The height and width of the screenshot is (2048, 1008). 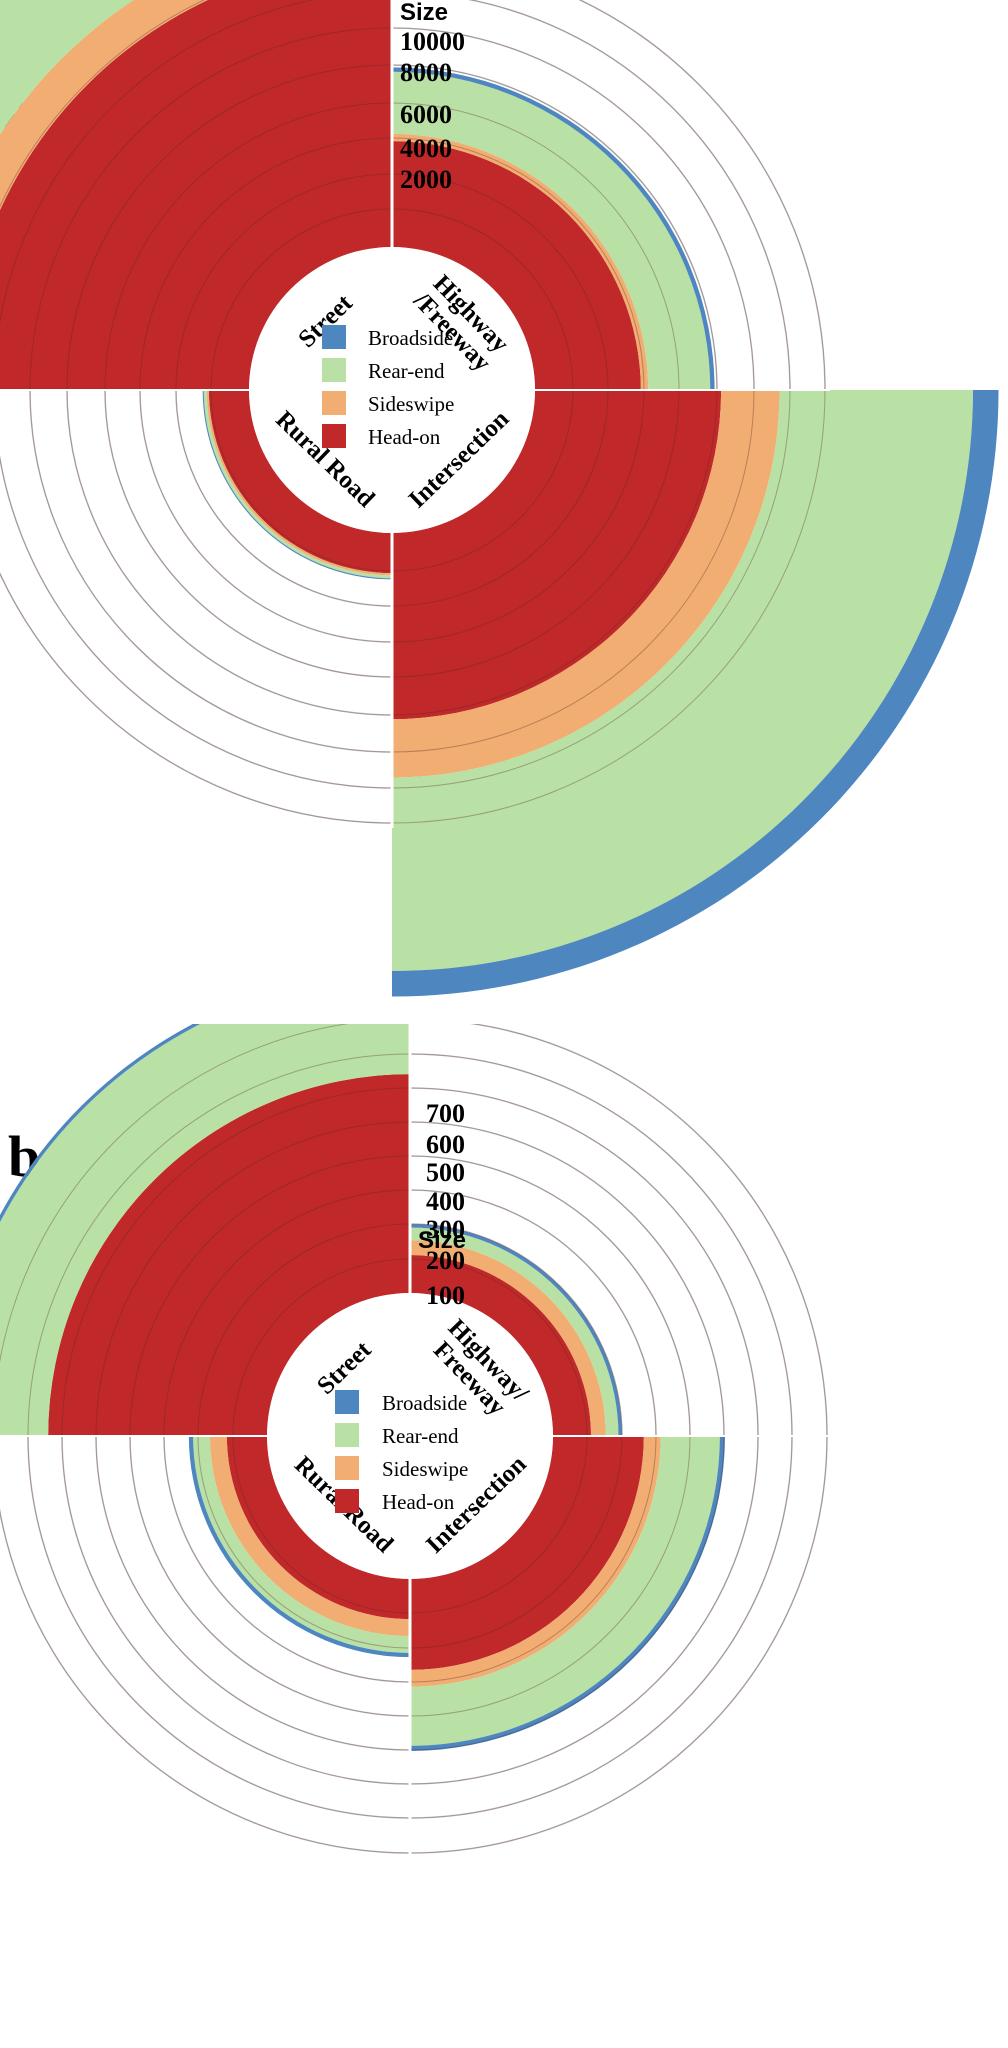 I want to click on bar-rural-road-rear-end, so click(x=301, y=1544).